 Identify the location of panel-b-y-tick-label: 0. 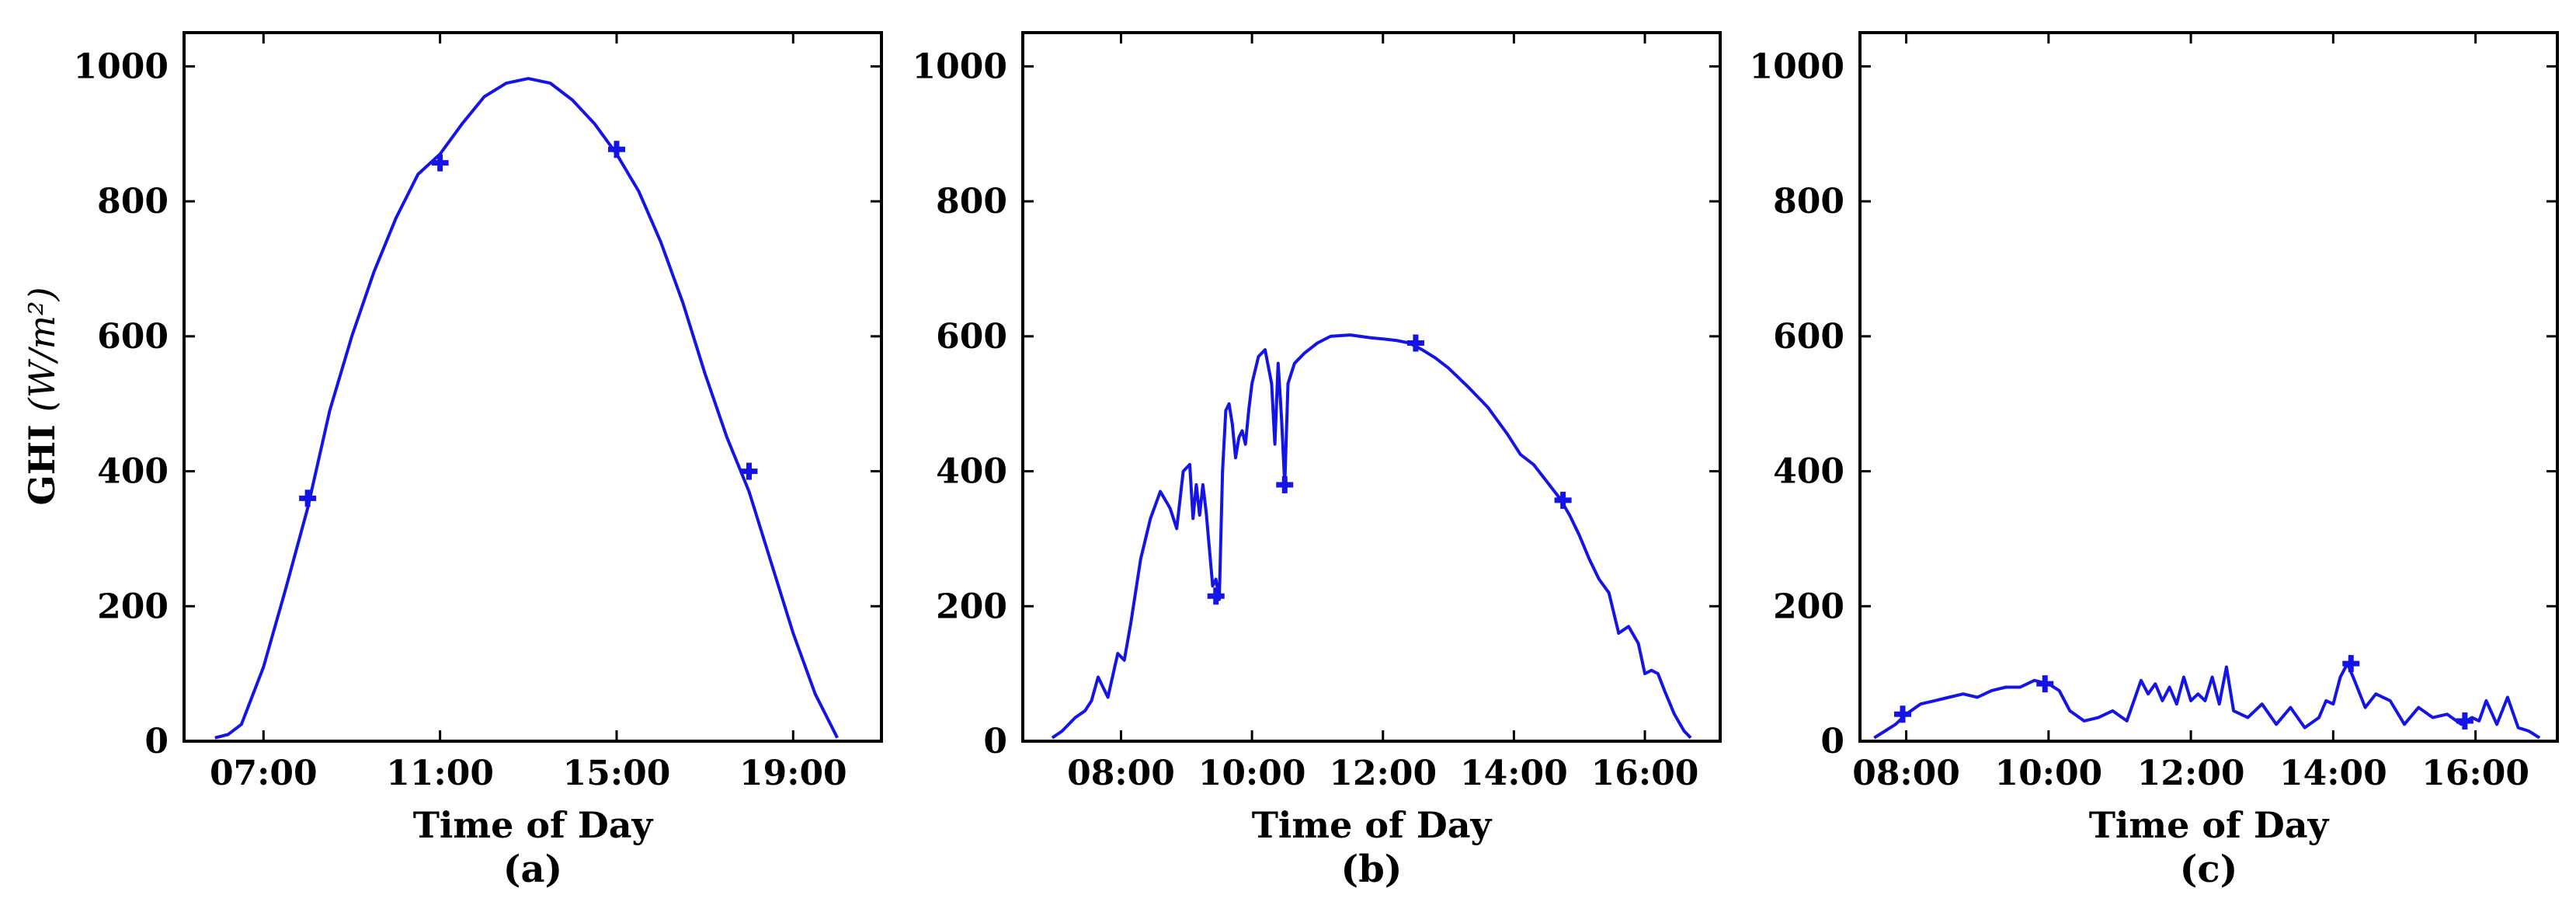
(995, 741).